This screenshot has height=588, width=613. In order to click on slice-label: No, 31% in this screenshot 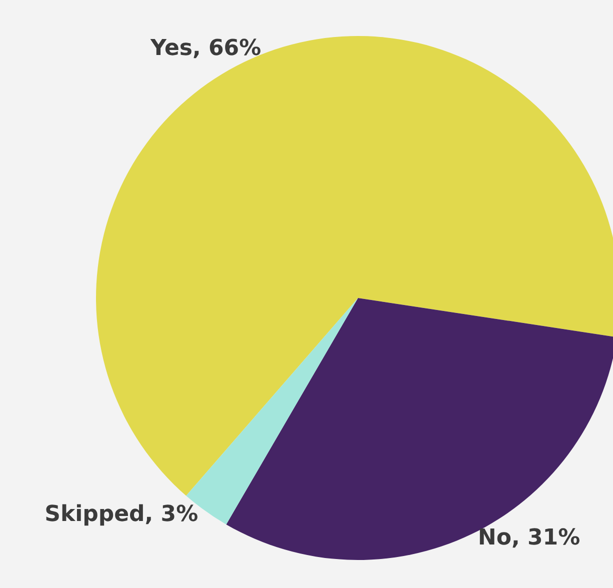, I will do `click(529, 537)`.